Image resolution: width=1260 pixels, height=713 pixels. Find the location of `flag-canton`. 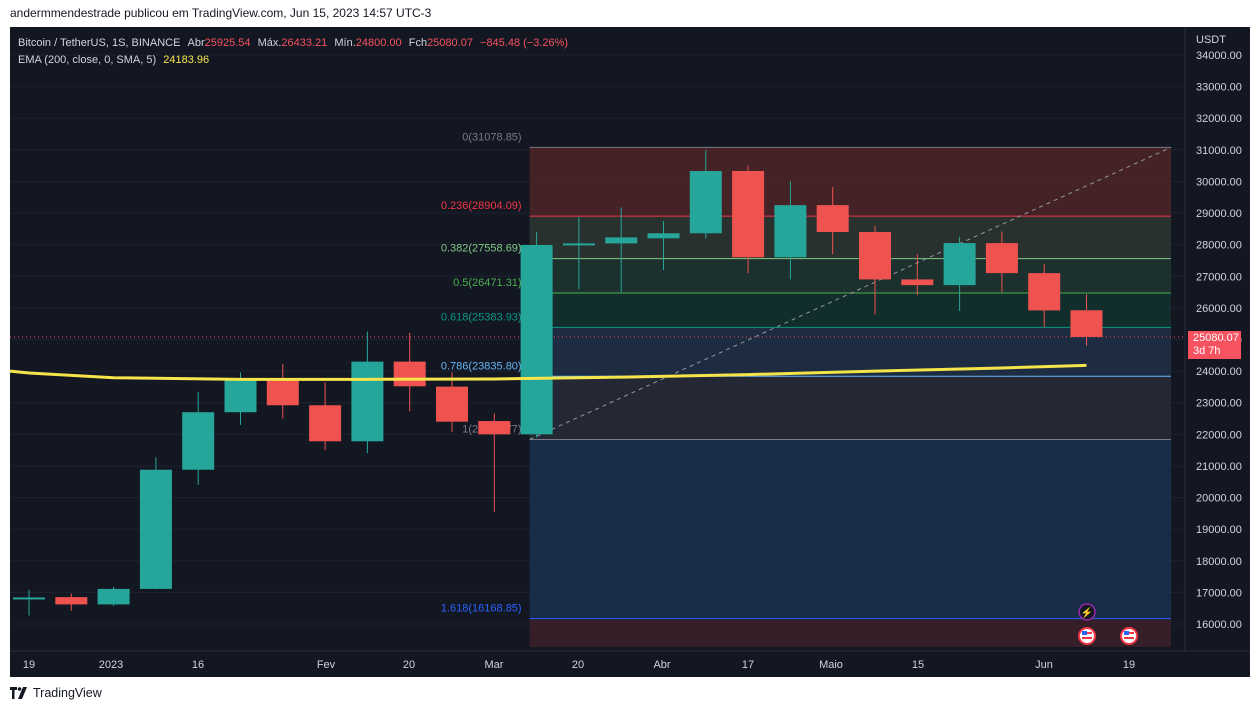

flag-canton is located at coordinates (1126, 633).